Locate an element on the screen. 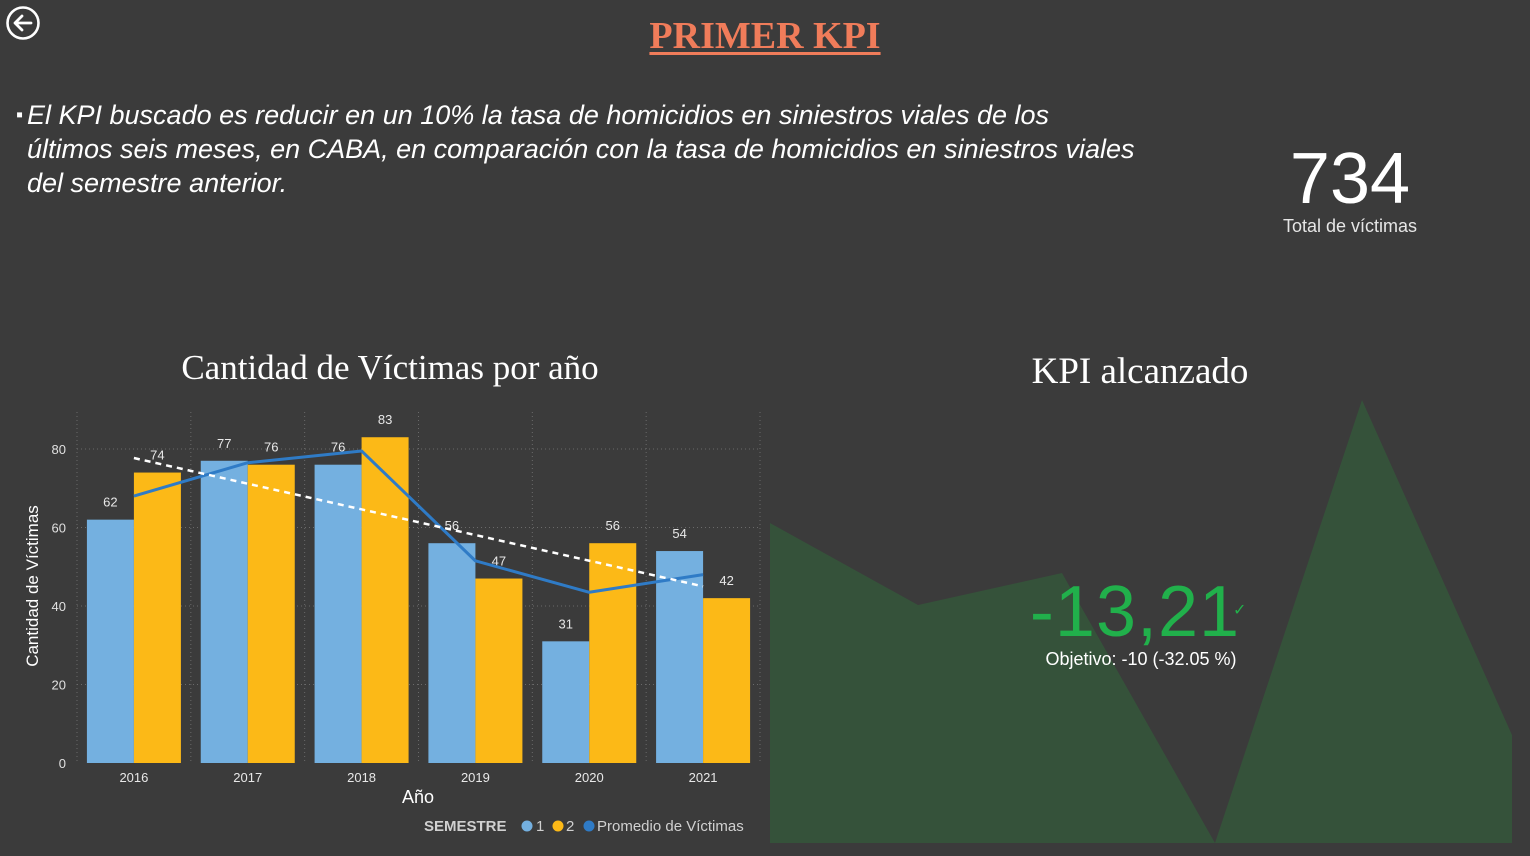 This screenshot has width=1530, height=856. x-tick-label: 2018 is located at coordinates (361, 777).